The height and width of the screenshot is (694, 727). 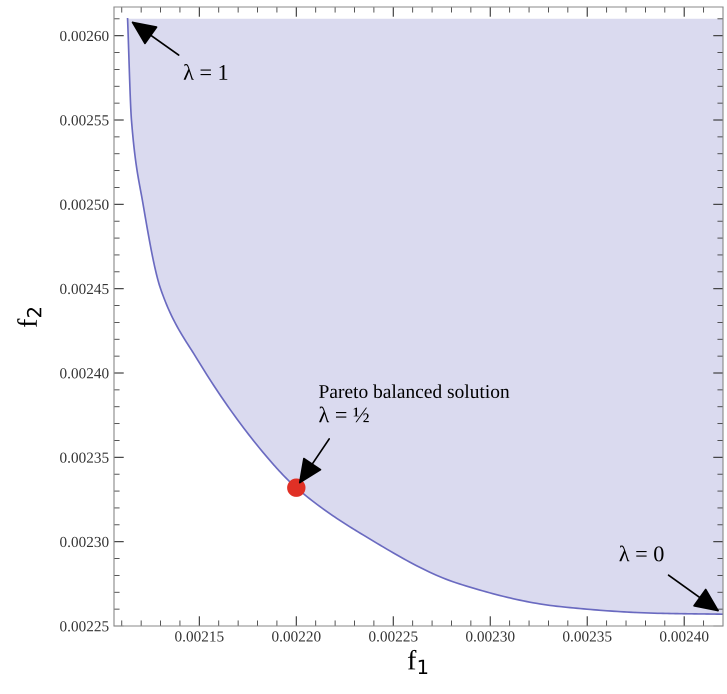 I want to click on annotation: λ = ½, so click(x=344, y=414).